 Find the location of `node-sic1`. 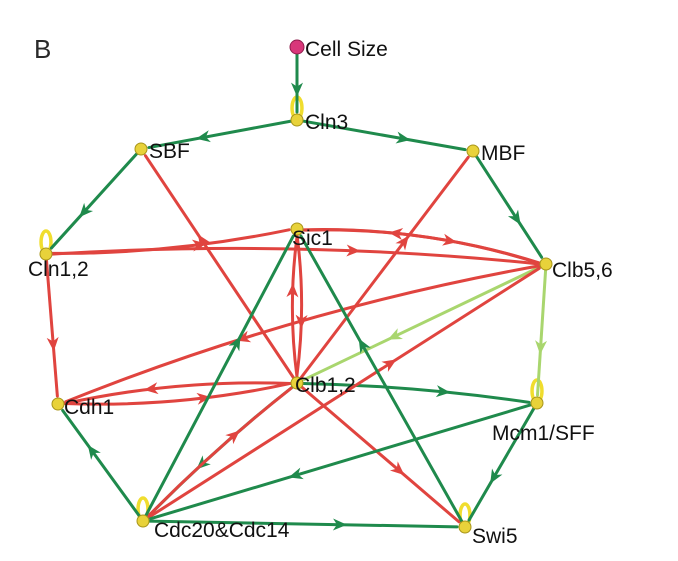

node-sic1 is located at coordinates (297, 229).